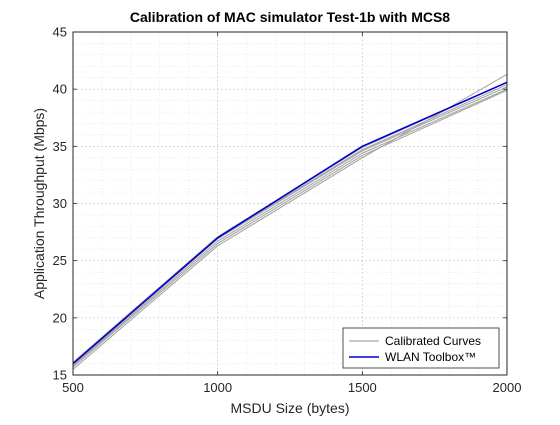 The height and width of the screenshot is (425, 560). Describe the element at coordinates (60, 89) in the screenshot. I see `y-tick-label: 40` at that location.